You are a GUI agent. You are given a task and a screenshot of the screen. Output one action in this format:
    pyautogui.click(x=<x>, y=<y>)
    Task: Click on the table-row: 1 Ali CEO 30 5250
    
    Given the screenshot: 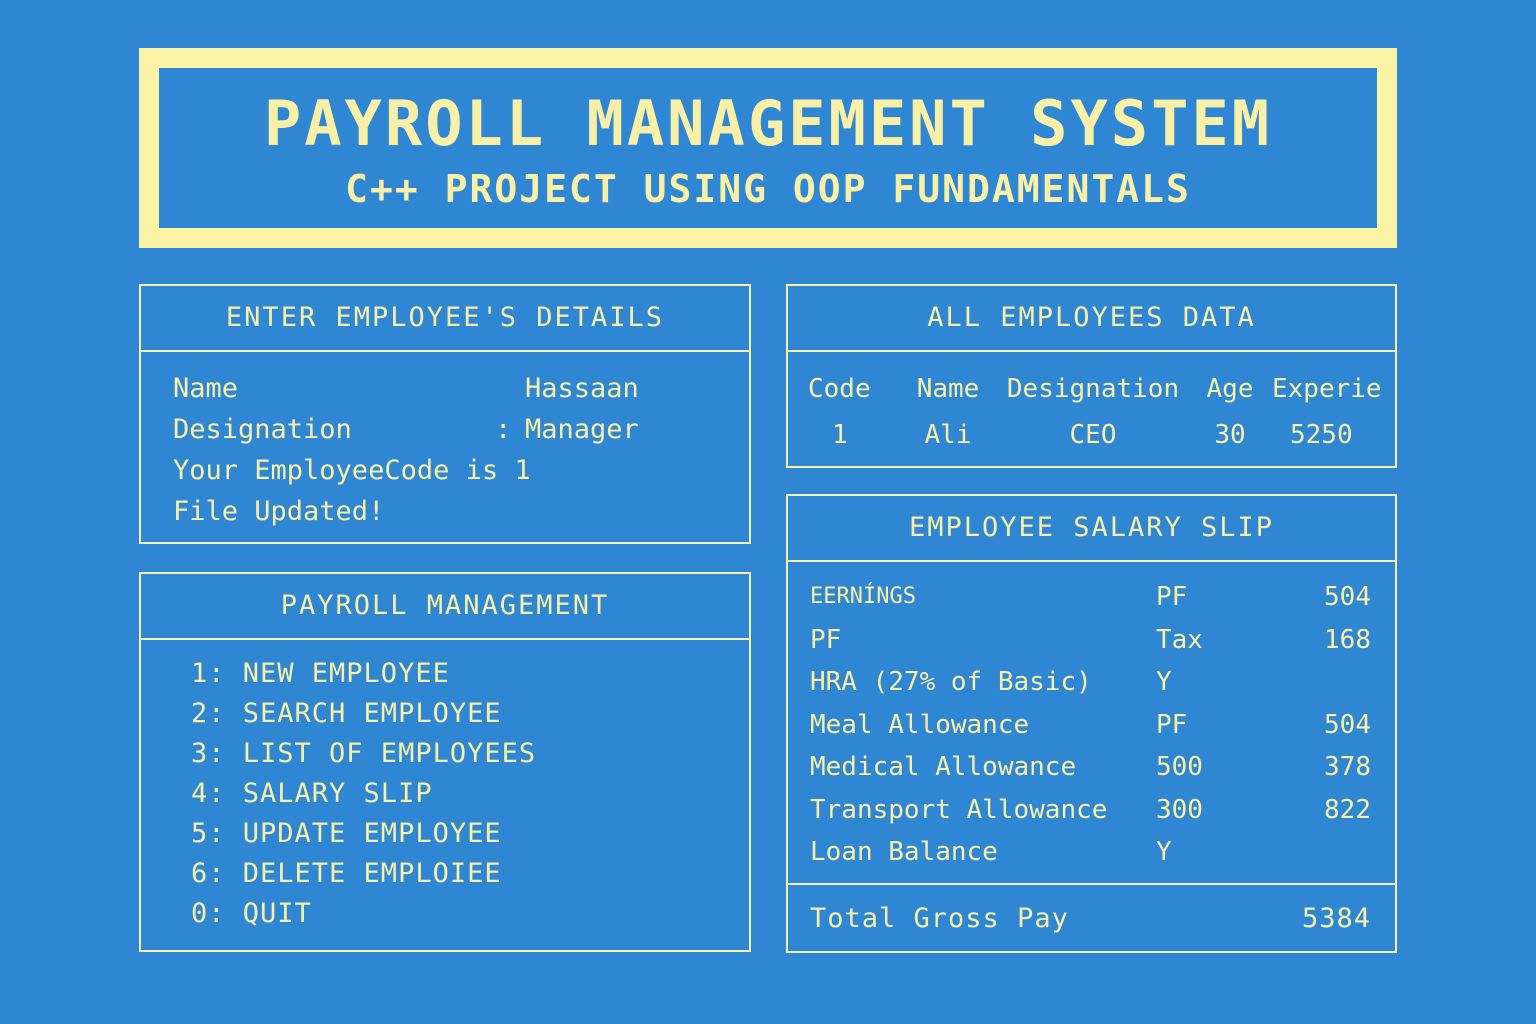 What is the action you would take?
    pyautogui.click(x=1101, y=435)
    